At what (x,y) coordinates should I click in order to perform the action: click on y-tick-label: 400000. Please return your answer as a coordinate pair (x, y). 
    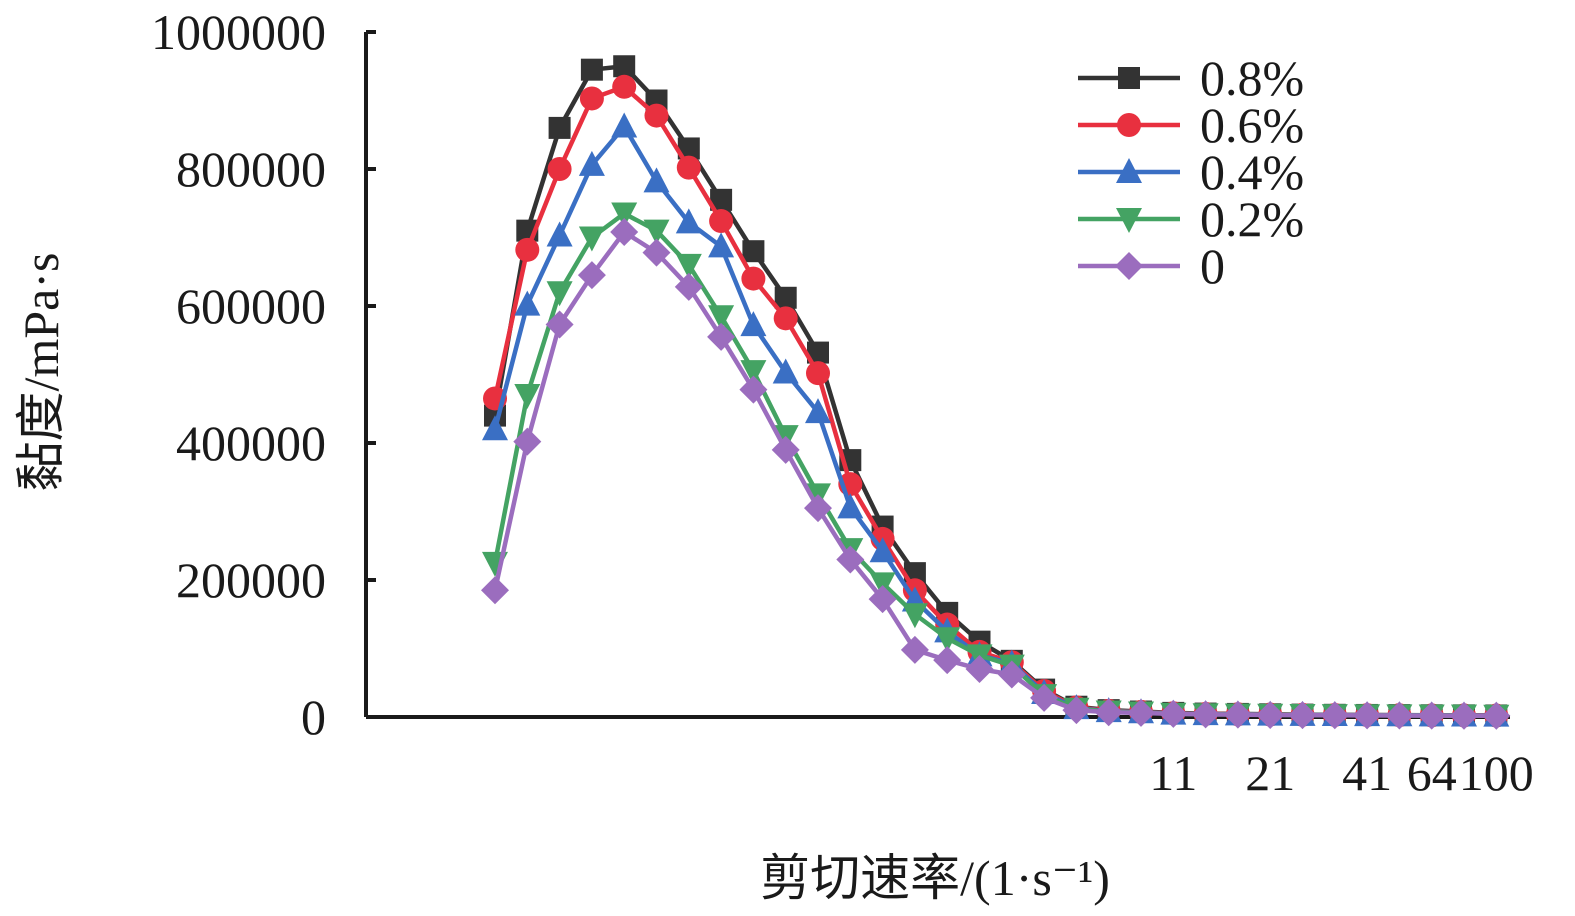
    Looking at the image, I should click on (251, 443).